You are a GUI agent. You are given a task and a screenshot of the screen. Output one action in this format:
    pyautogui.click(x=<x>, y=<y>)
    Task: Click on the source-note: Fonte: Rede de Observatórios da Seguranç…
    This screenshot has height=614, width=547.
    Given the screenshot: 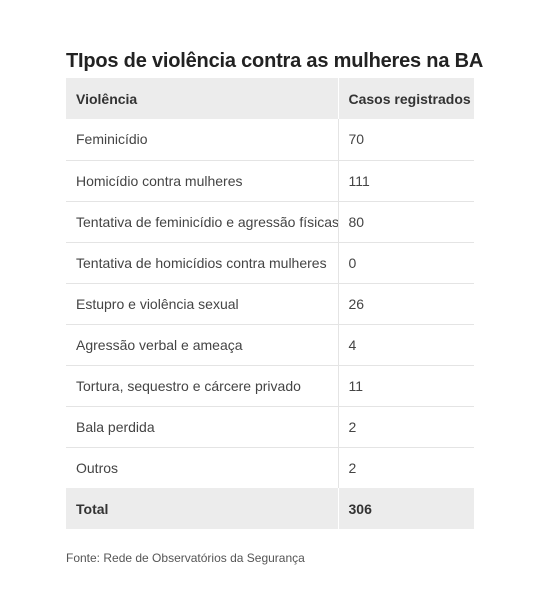 What is the action you would take?
    pyautogui.click(x=185, y=558)
    